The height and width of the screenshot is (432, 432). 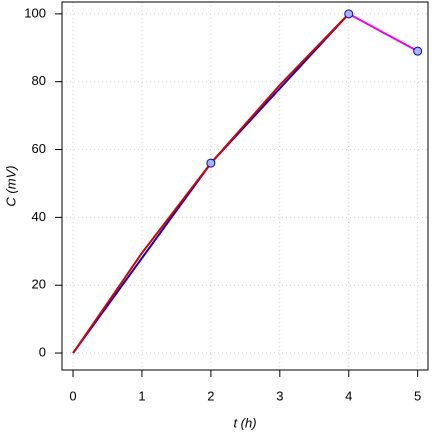 I want to click on y-tick-label: 0, so click(x=42, y=351).